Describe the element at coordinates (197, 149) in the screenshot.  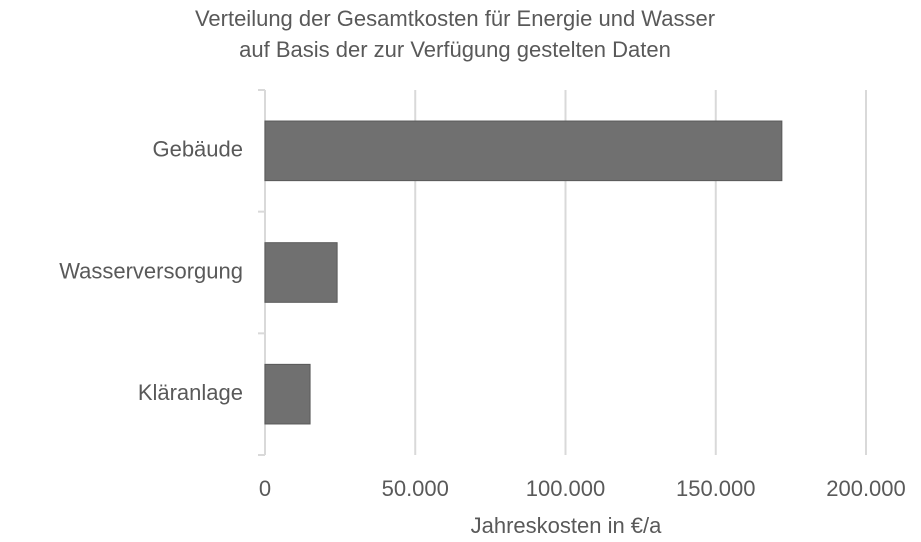
I see `y-tick-label: Gebäude` at that location.